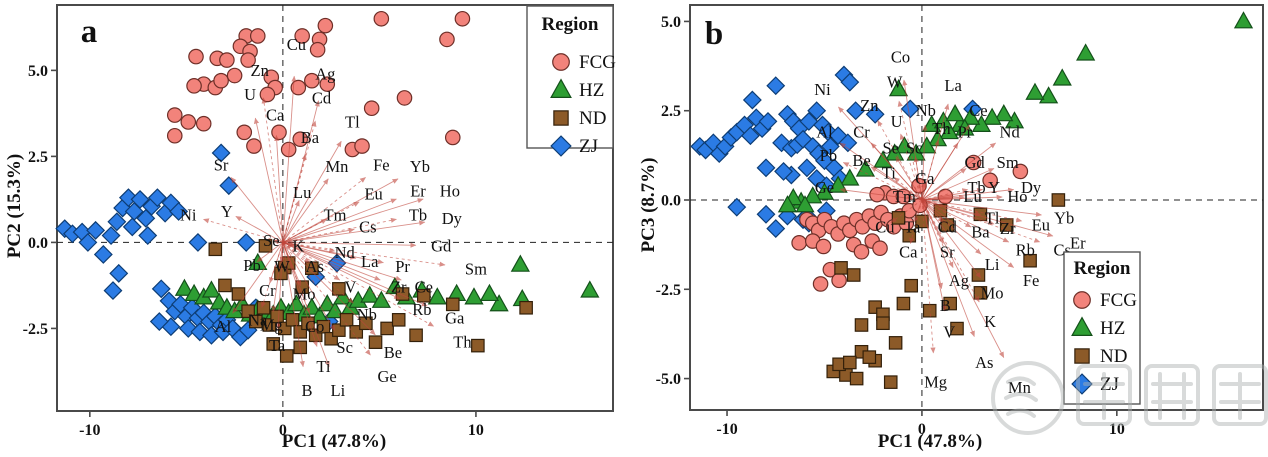 The height and width of the screenshot is (457, 1268). I want to click on zj-legend-marker, so click(561, 146).